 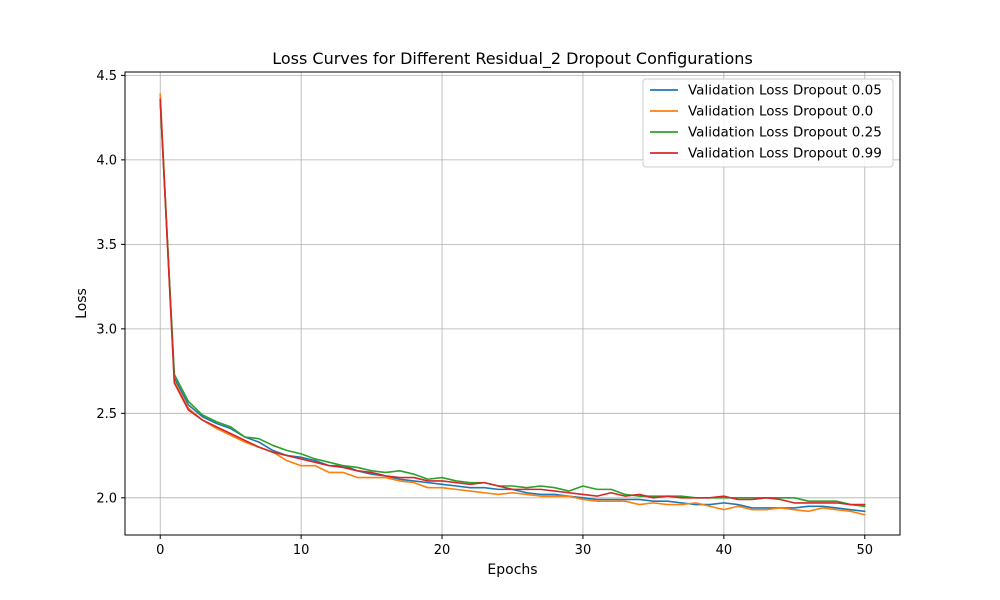 What do you see at coordinates (106, 160) in the screenshot?
I see `y-tick-label: 4.0` at bounding box center [106, 160].